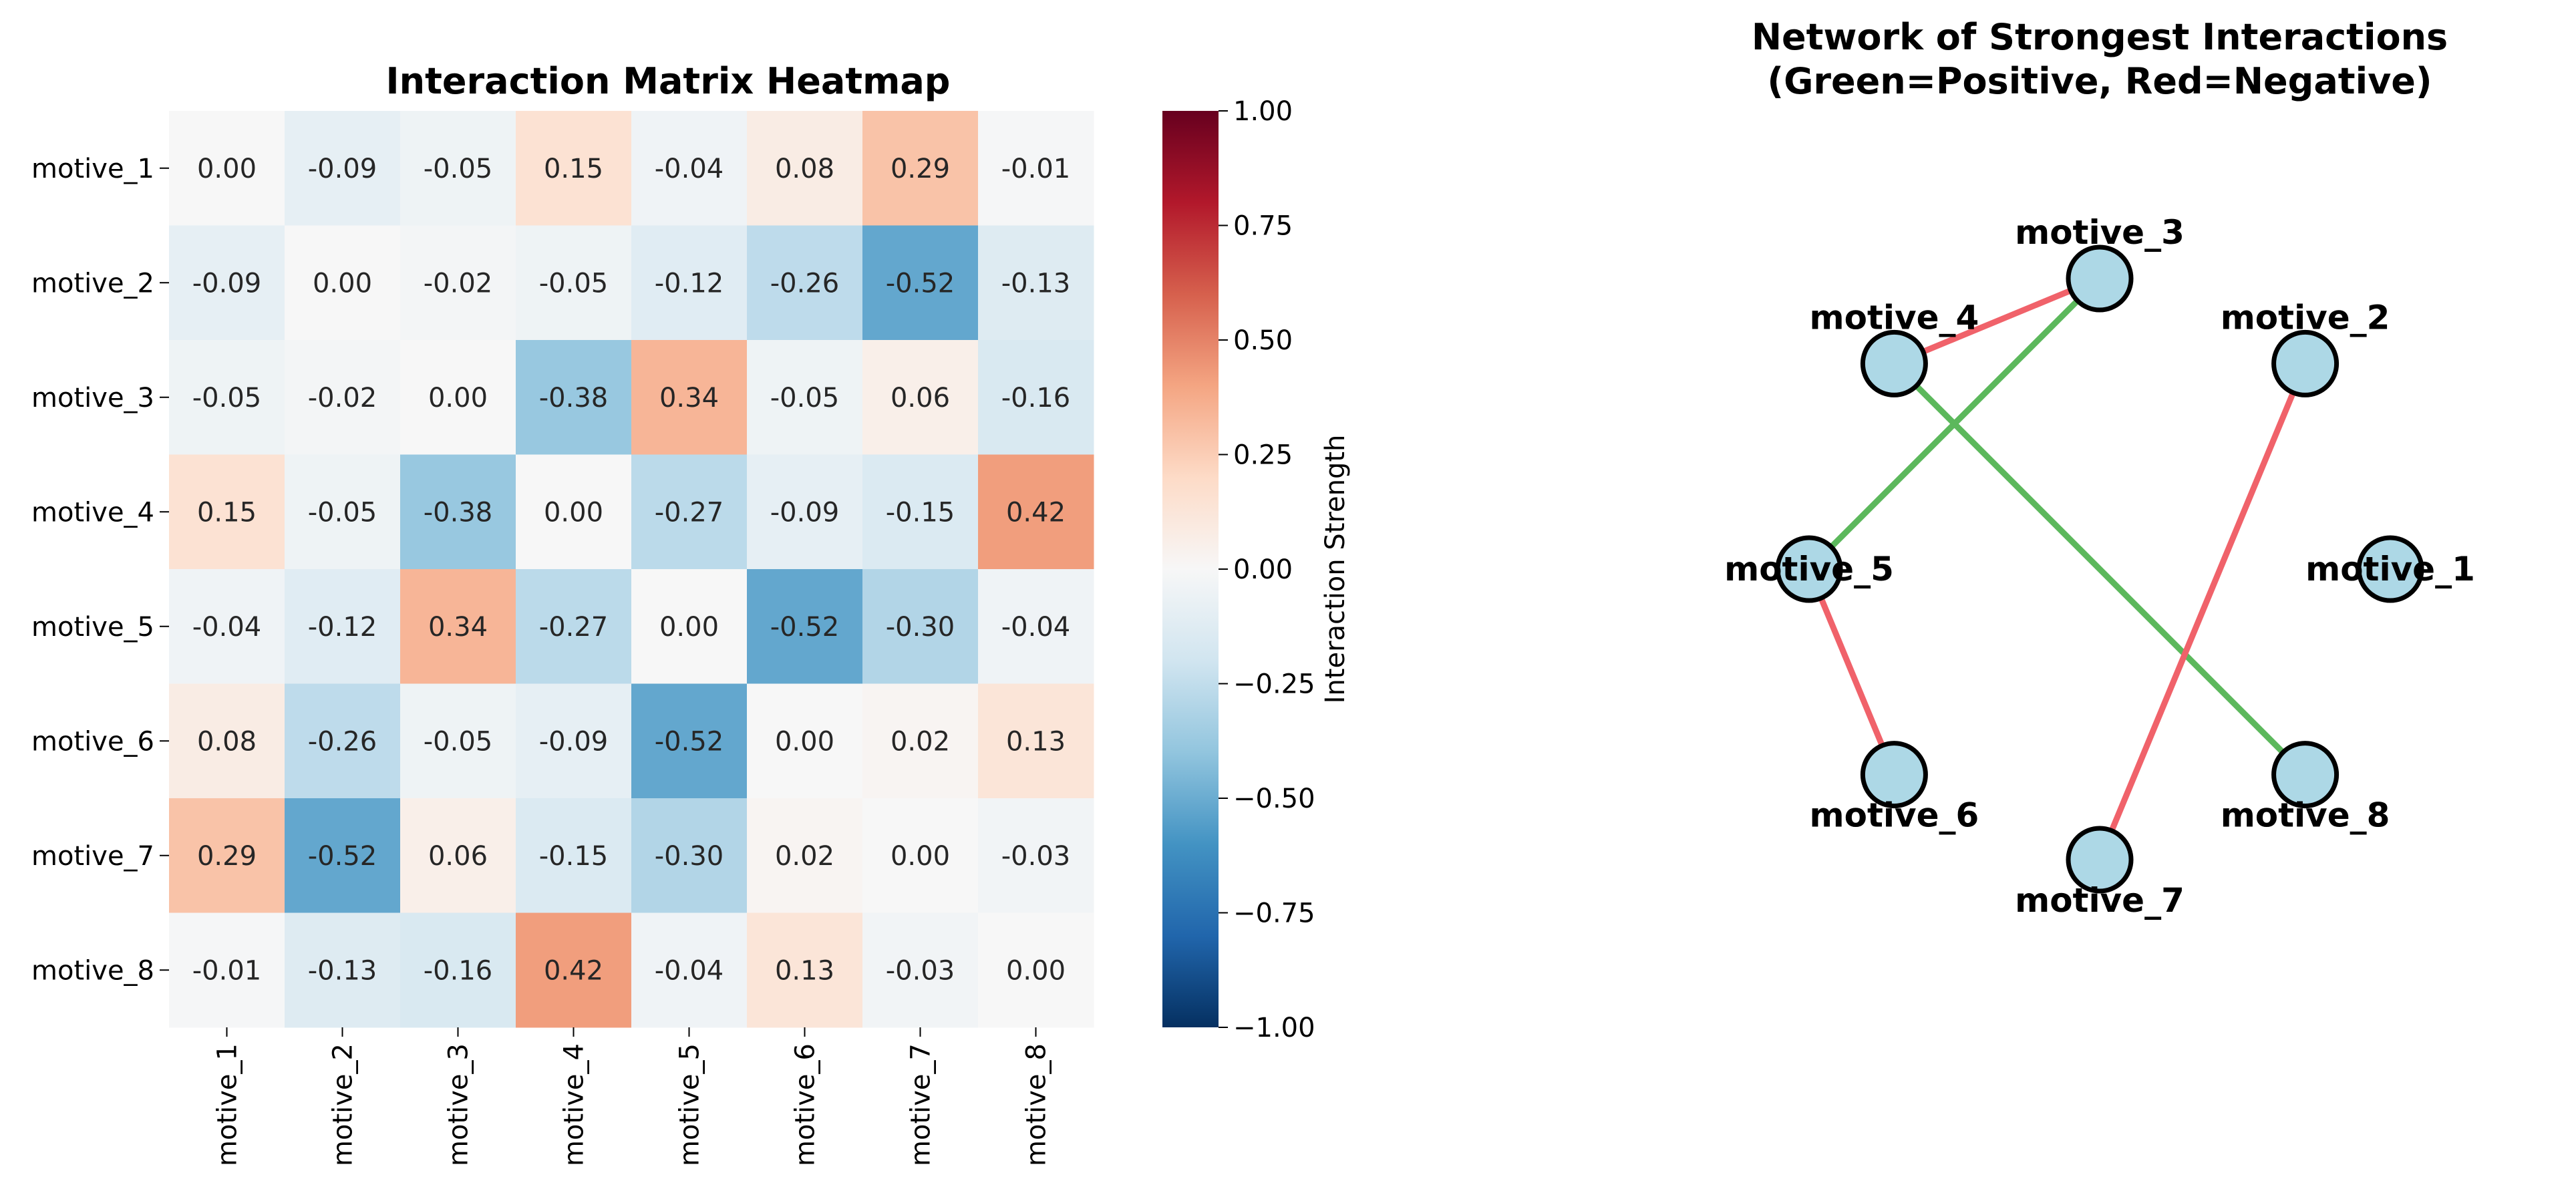  What do you see at coordinates (1263, 111) in the screenshot?
I see `colorbar-tick-label: 1.00` at bounding box center [1263, 111].